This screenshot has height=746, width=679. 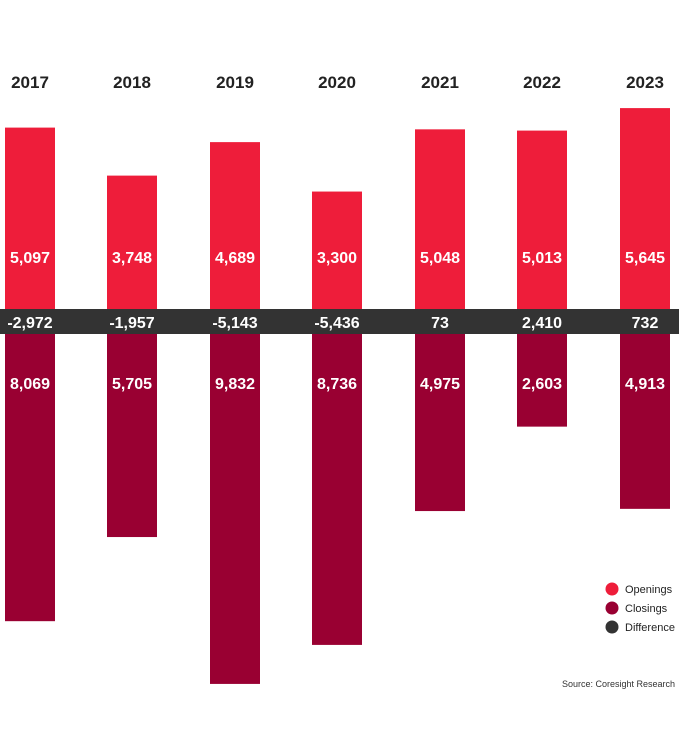 What do you see at coordinates (440, 423) in the screenshot?
I see `closings-bar-2021` at bounding box center [440, 423].